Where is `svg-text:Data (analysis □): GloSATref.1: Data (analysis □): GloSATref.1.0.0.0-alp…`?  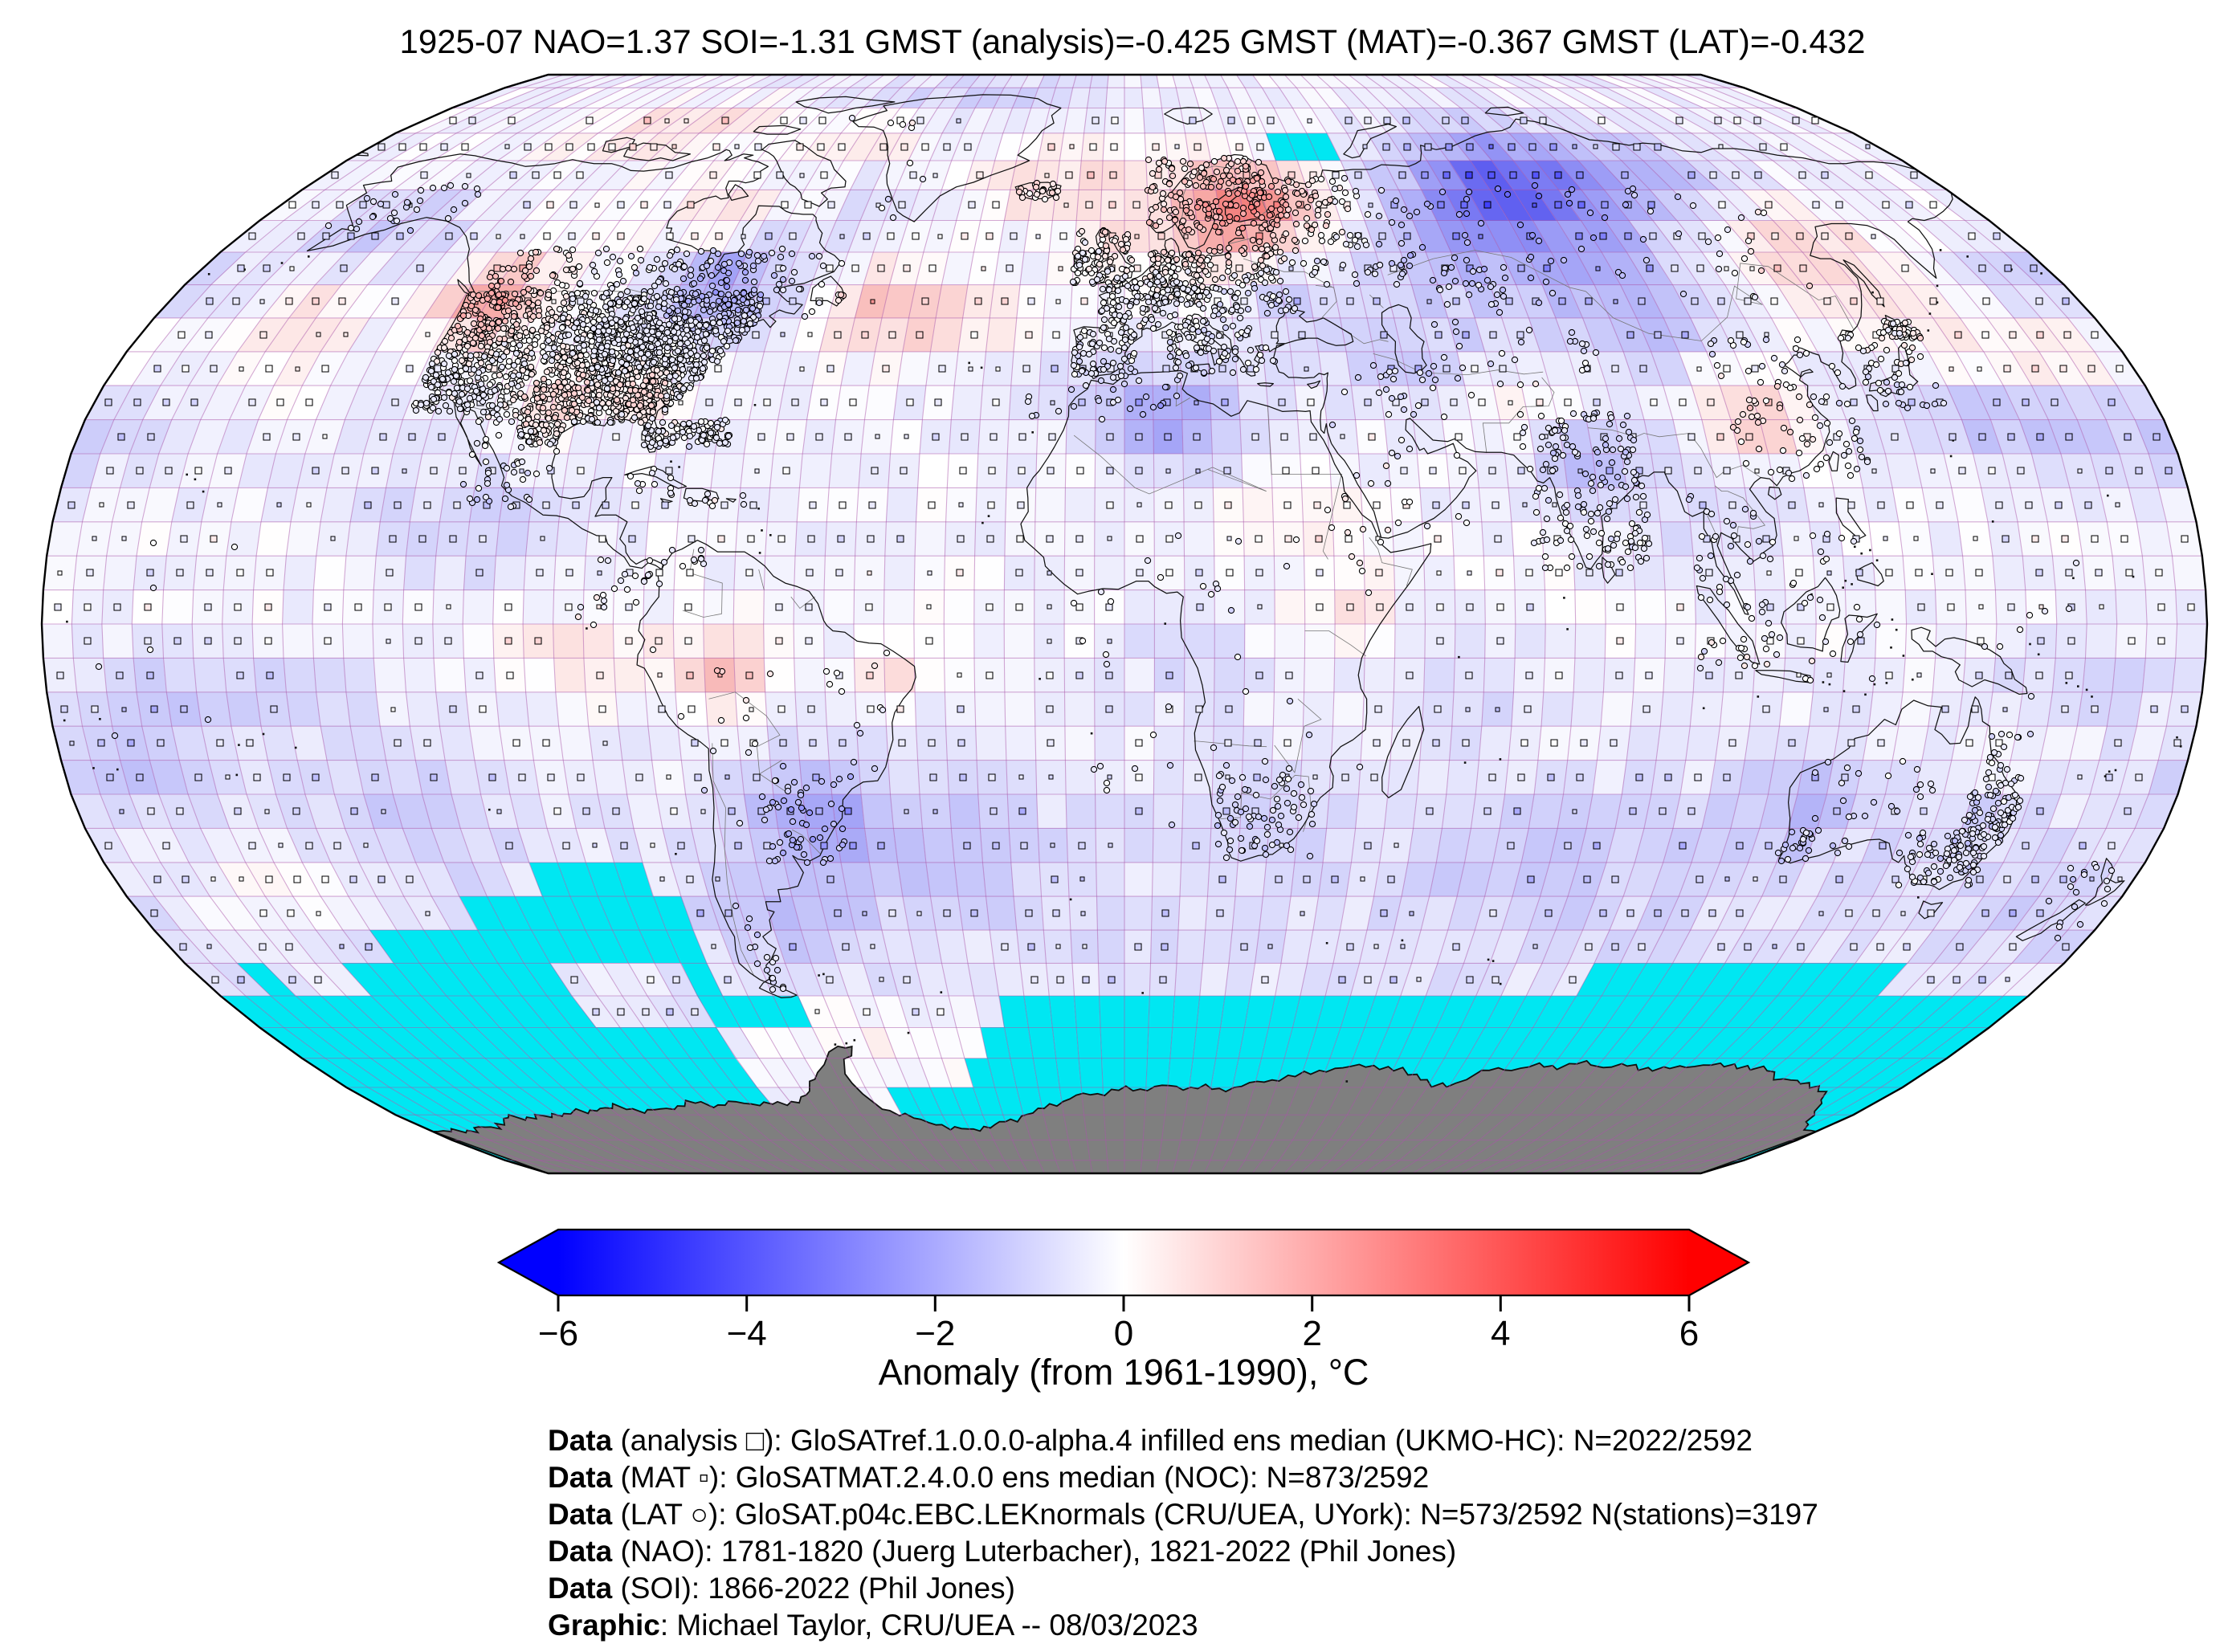
svg-text:Data (analysis □): GloSATref.1: Data (analysis □): GloSATref.1.0.0.0-alp… is located at coordinates (1150, 1440).